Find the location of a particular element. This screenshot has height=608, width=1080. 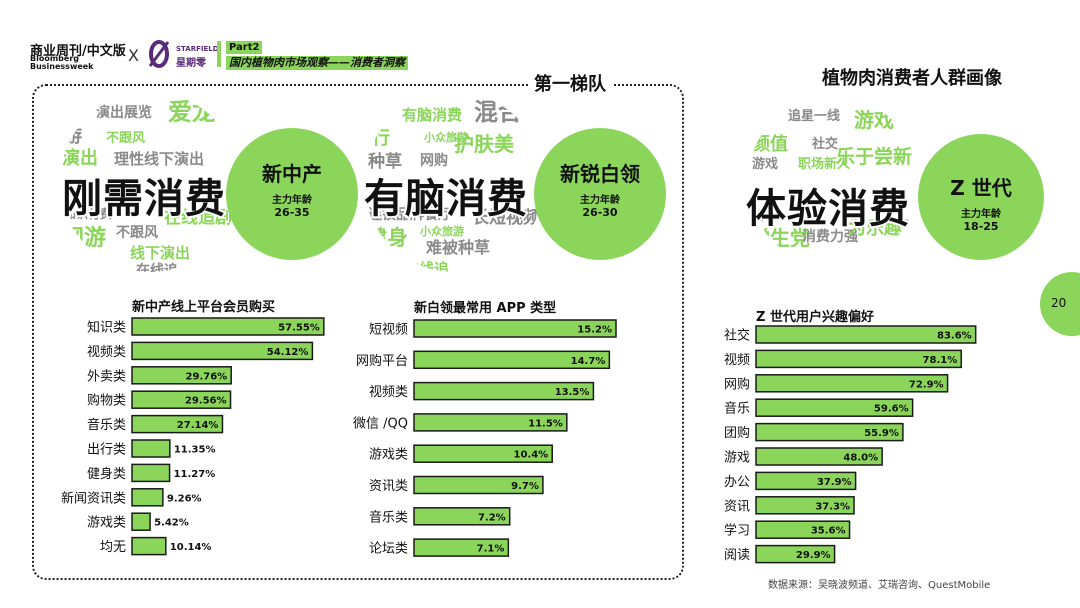

value-label: 59.6% is located at coordinates (891, 409).